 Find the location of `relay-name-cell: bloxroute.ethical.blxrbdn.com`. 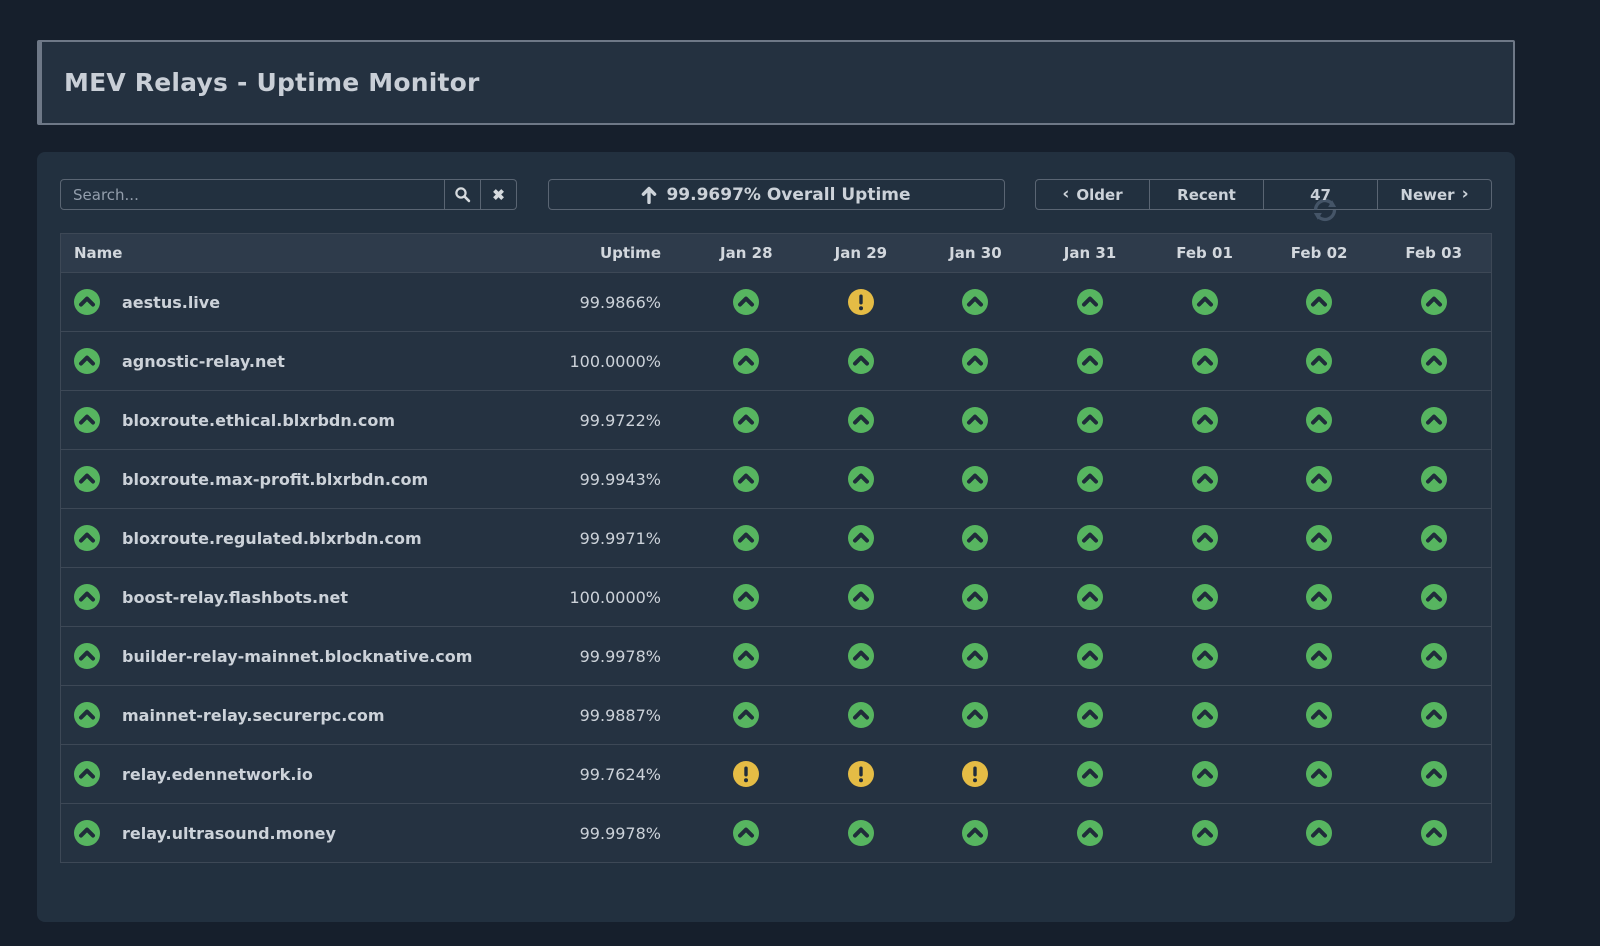

relay-name-cell: bloxroute.ethical.blxrbdn.com is located at coordinates (291, 420).